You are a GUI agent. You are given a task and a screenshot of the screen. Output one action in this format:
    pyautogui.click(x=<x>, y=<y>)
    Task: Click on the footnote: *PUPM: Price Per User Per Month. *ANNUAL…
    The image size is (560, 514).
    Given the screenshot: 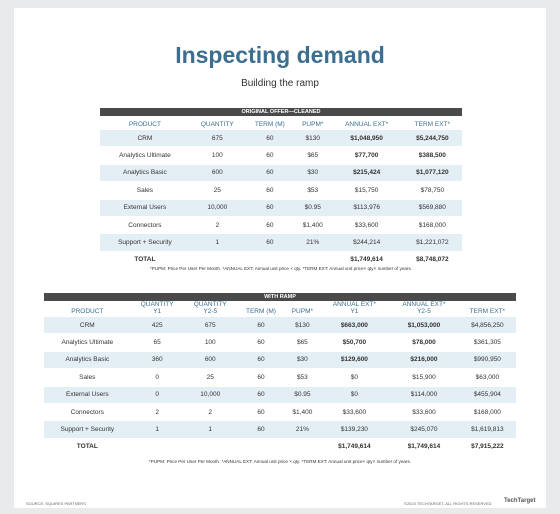 What is the action you would take?
    pyautogui.click(x=281, y=268)
    